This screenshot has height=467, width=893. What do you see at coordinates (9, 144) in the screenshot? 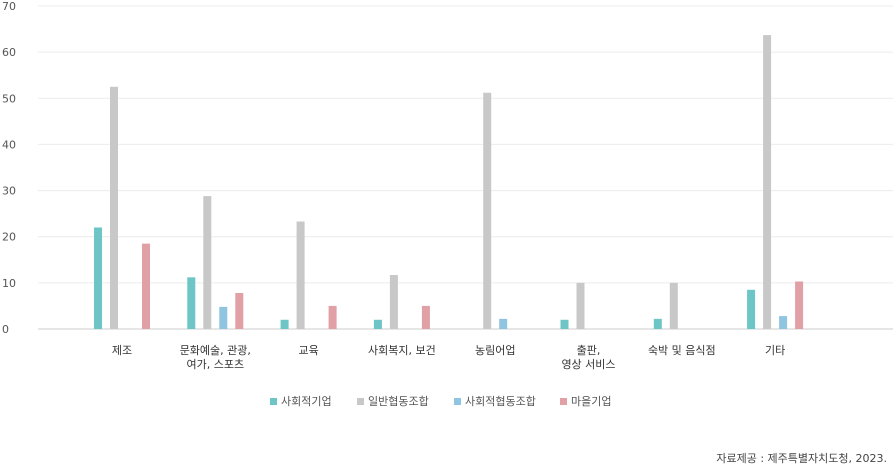
I see `y-tick-label: 40` at bounding box center [9, 144].